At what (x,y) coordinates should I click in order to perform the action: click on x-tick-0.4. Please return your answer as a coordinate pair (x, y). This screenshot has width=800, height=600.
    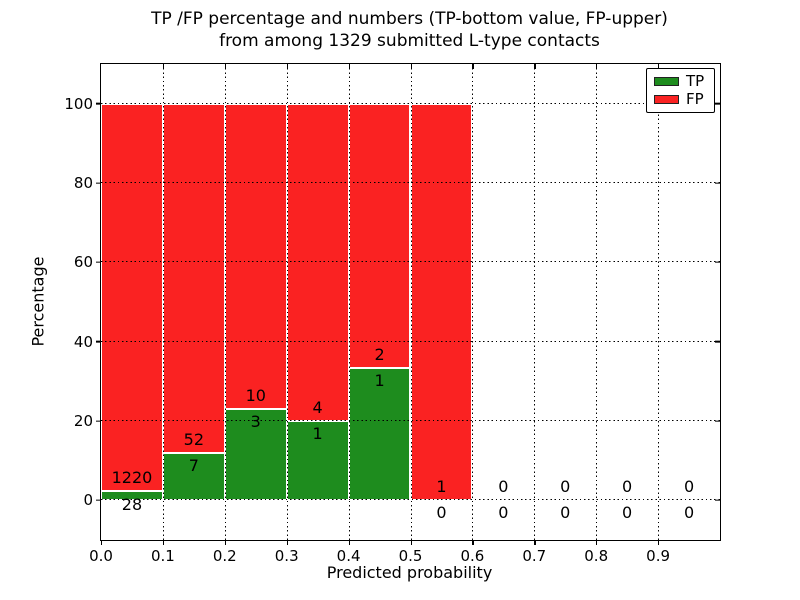
    Looking at the image, I should click on (349, 542).